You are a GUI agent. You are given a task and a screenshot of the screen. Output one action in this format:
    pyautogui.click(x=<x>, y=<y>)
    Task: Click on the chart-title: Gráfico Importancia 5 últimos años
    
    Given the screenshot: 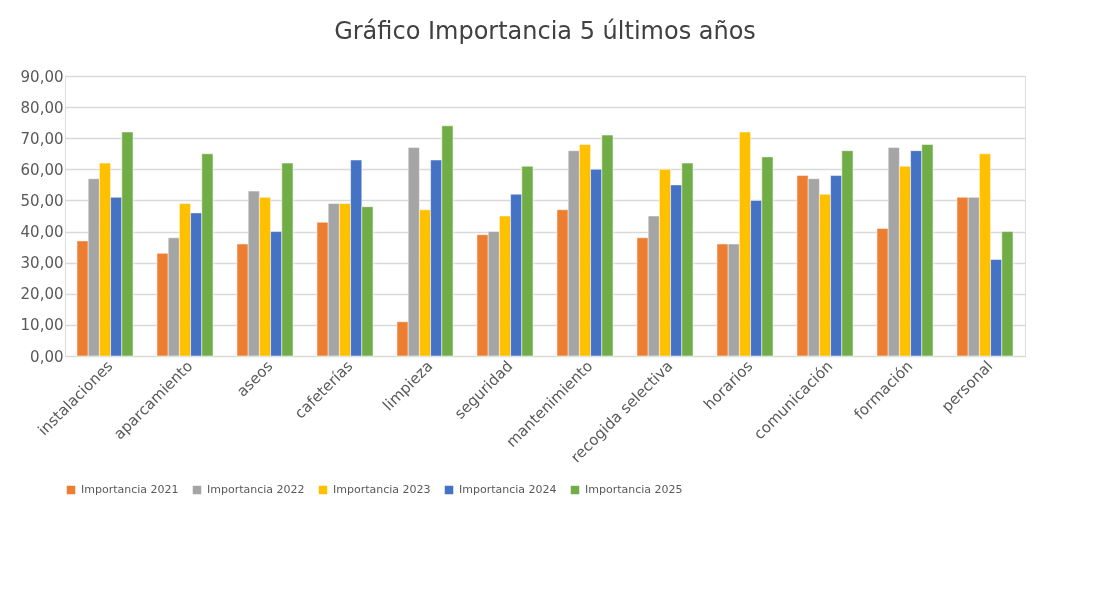 What is the action you would take?
    pyautogui.click(x=545, y=31)
    